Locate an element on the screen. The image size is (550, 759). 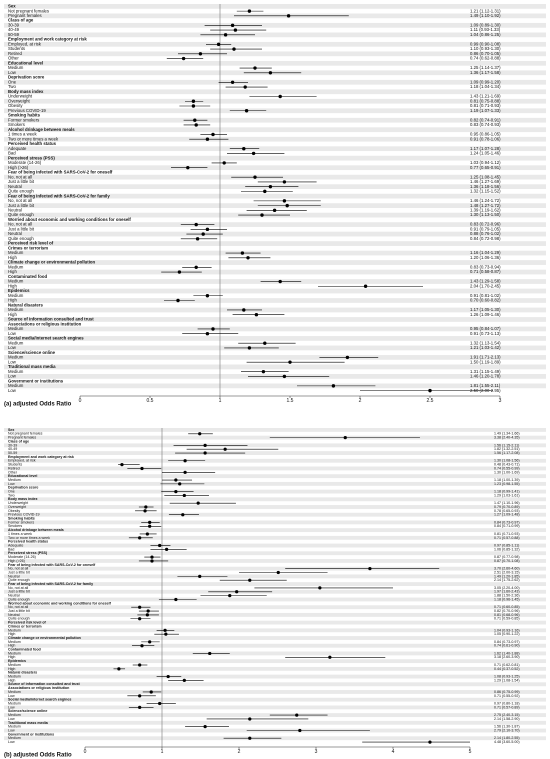
x-tick-label: 2.5 is located at coordinates (430, 401).